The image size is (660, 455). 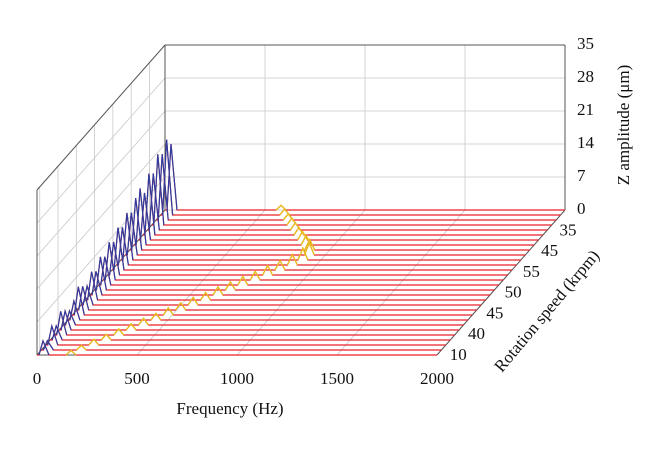 What do you see at coordinates (585, 76) in the screenshot?
I see `z-tick-label: 28` at bounding box center [585, 76].